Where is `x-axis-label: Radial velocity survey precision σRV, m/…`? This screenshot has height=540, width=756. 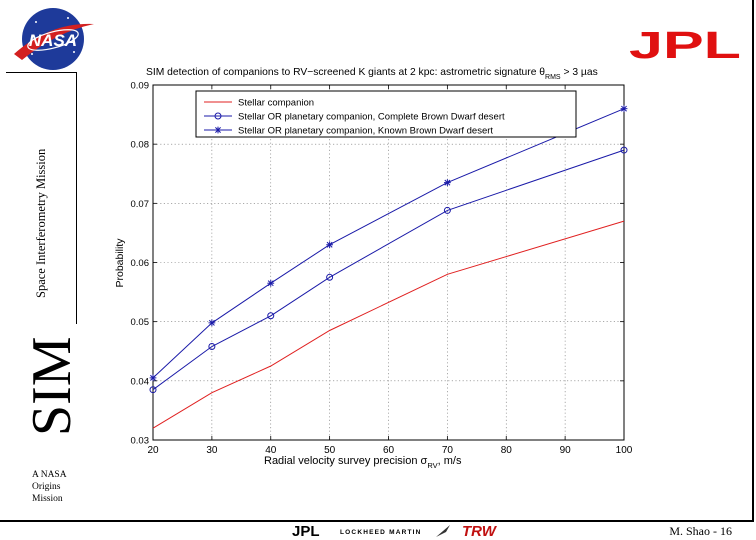 x-axis-label: Radial velocity survey precision σRV, m/… is located at coordinates (363, 462).